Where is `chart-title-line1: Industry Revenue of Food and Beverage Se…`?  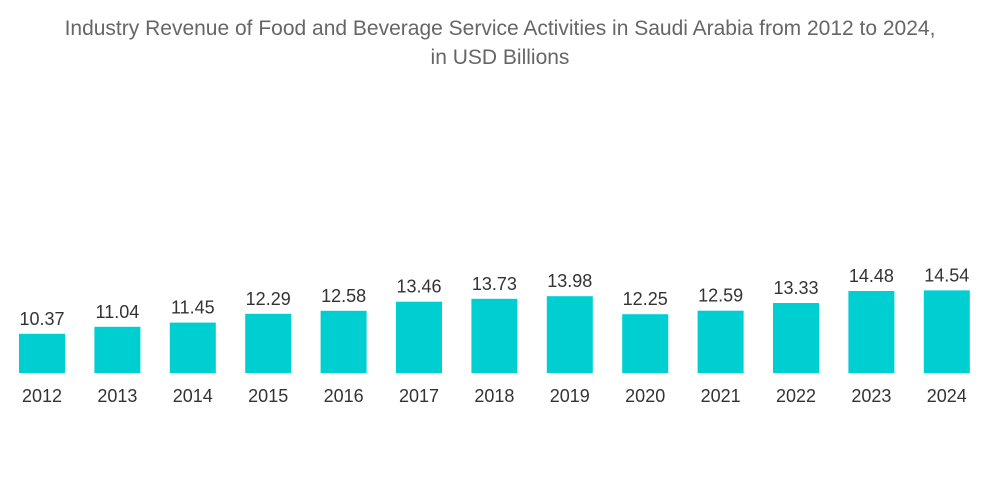 chart-title-line1: Industry Revenue of Food and Beverage Se… is located at coordinates (500, 28).